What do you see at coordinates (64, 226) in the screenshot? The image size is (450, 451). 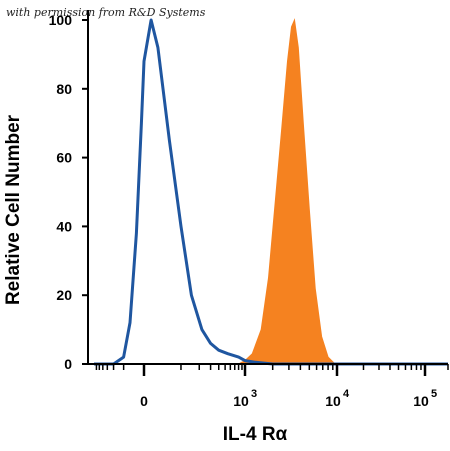 I see `y-tick-label: 40` at bounding box center [64, 226].